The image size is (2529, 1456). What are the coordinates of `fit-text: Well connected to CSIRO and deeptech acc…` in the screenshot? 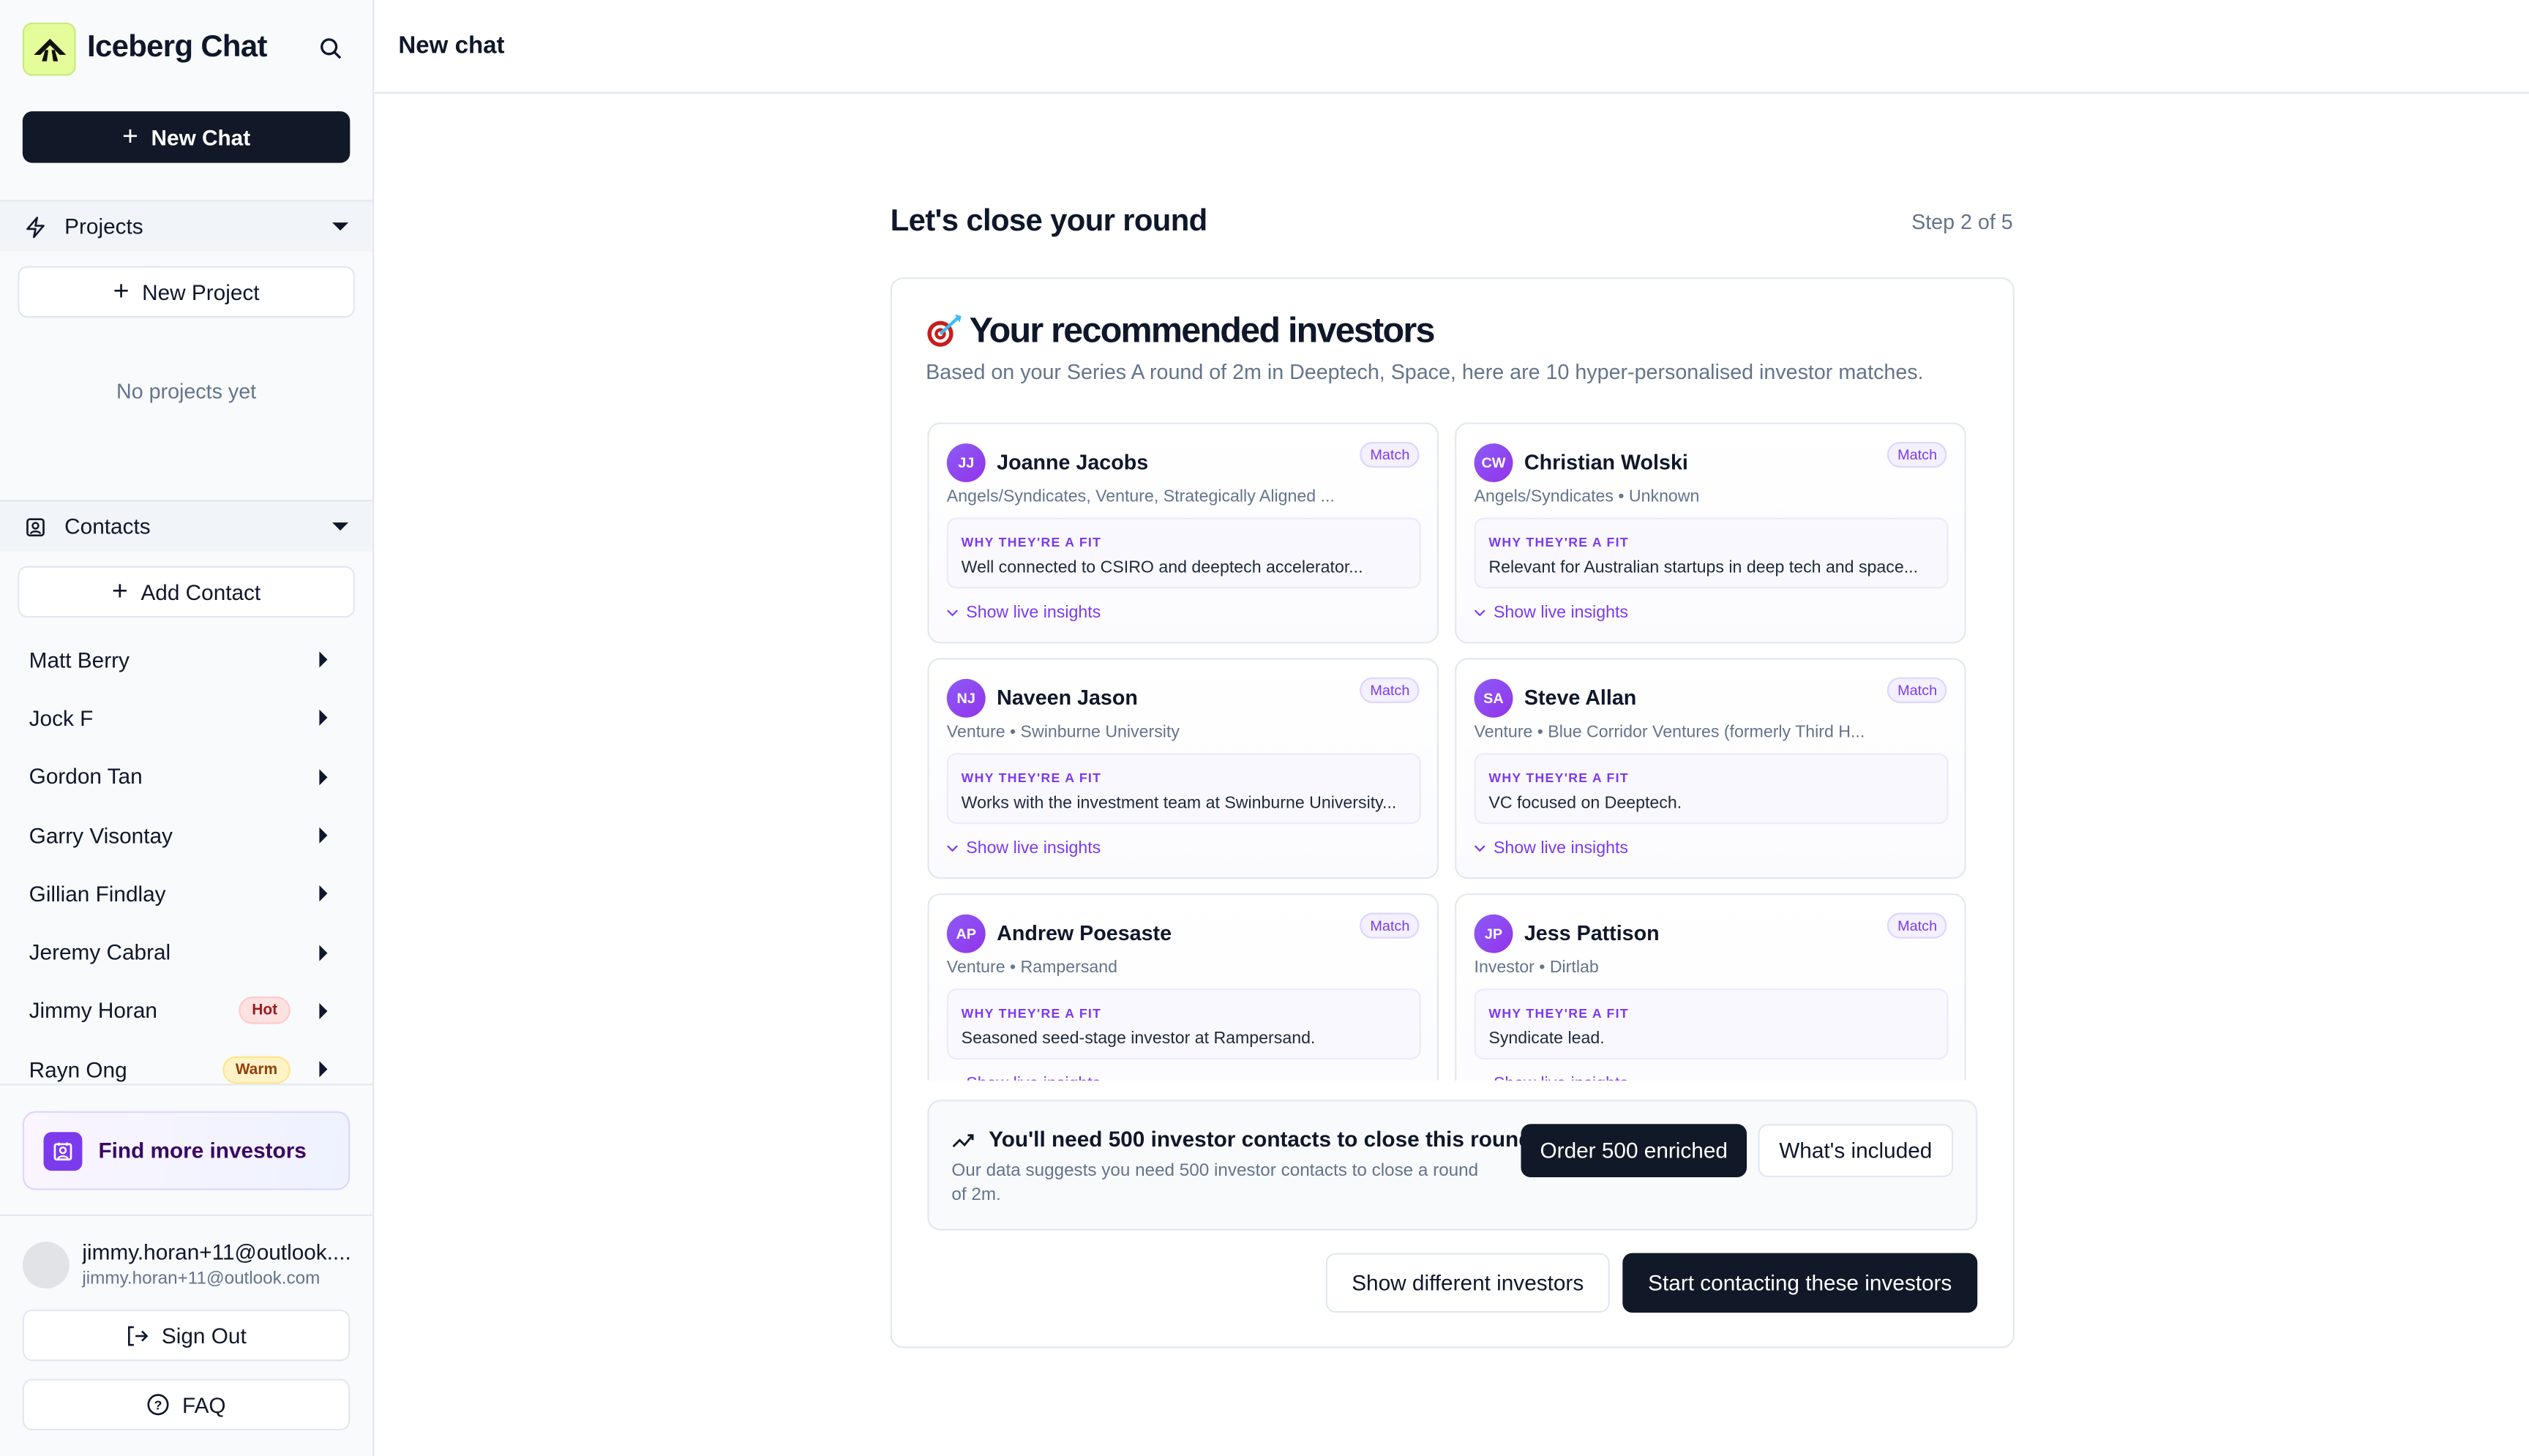 It's located at (1162, 568).